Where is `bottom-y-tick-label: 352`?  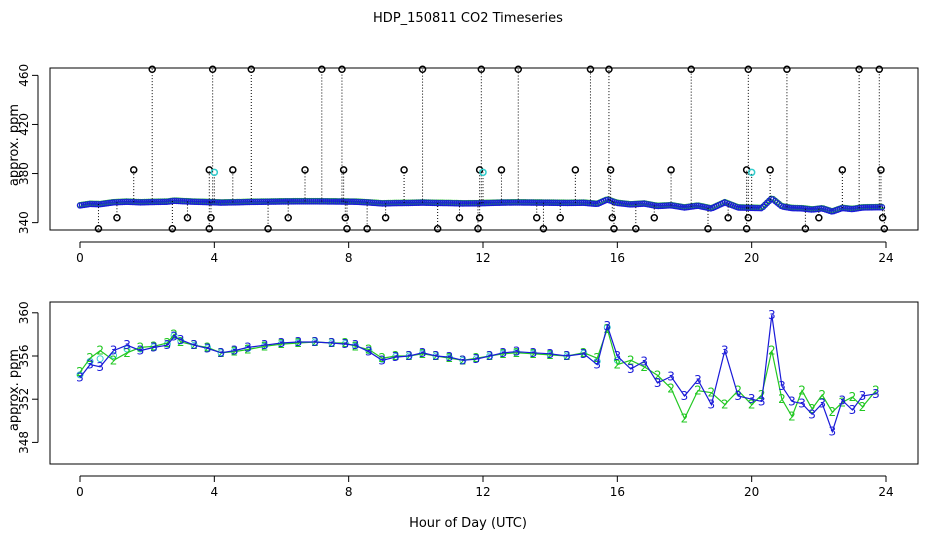
bottom-y-tick-label: 352 is located at coordinates (24, 399).